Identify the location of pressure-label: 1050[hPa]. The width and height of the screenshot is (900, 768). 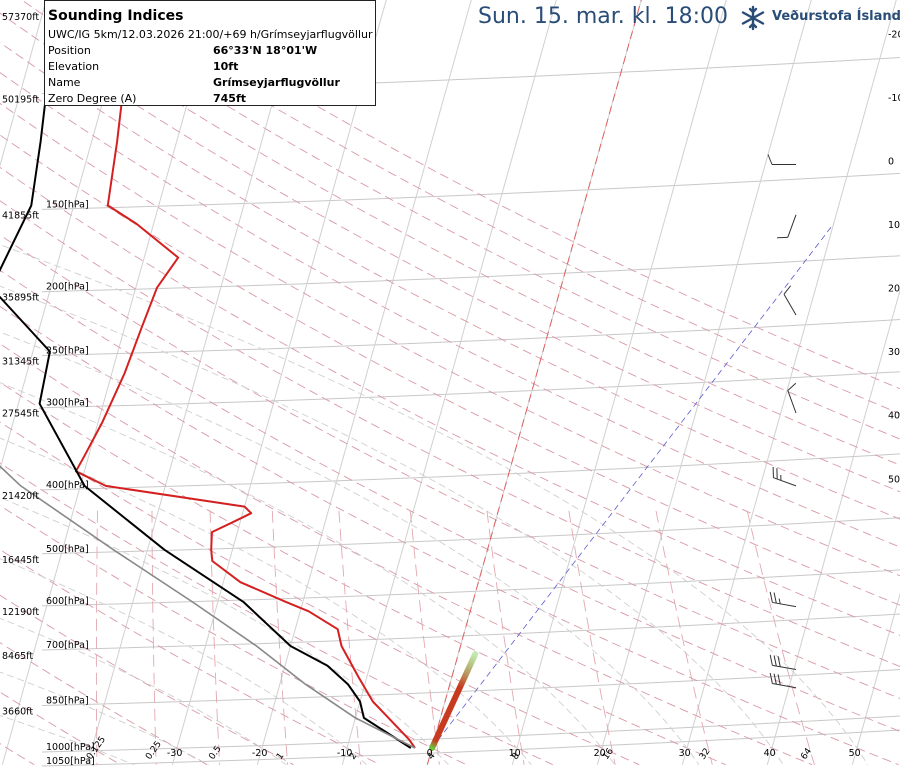
(70, 761).